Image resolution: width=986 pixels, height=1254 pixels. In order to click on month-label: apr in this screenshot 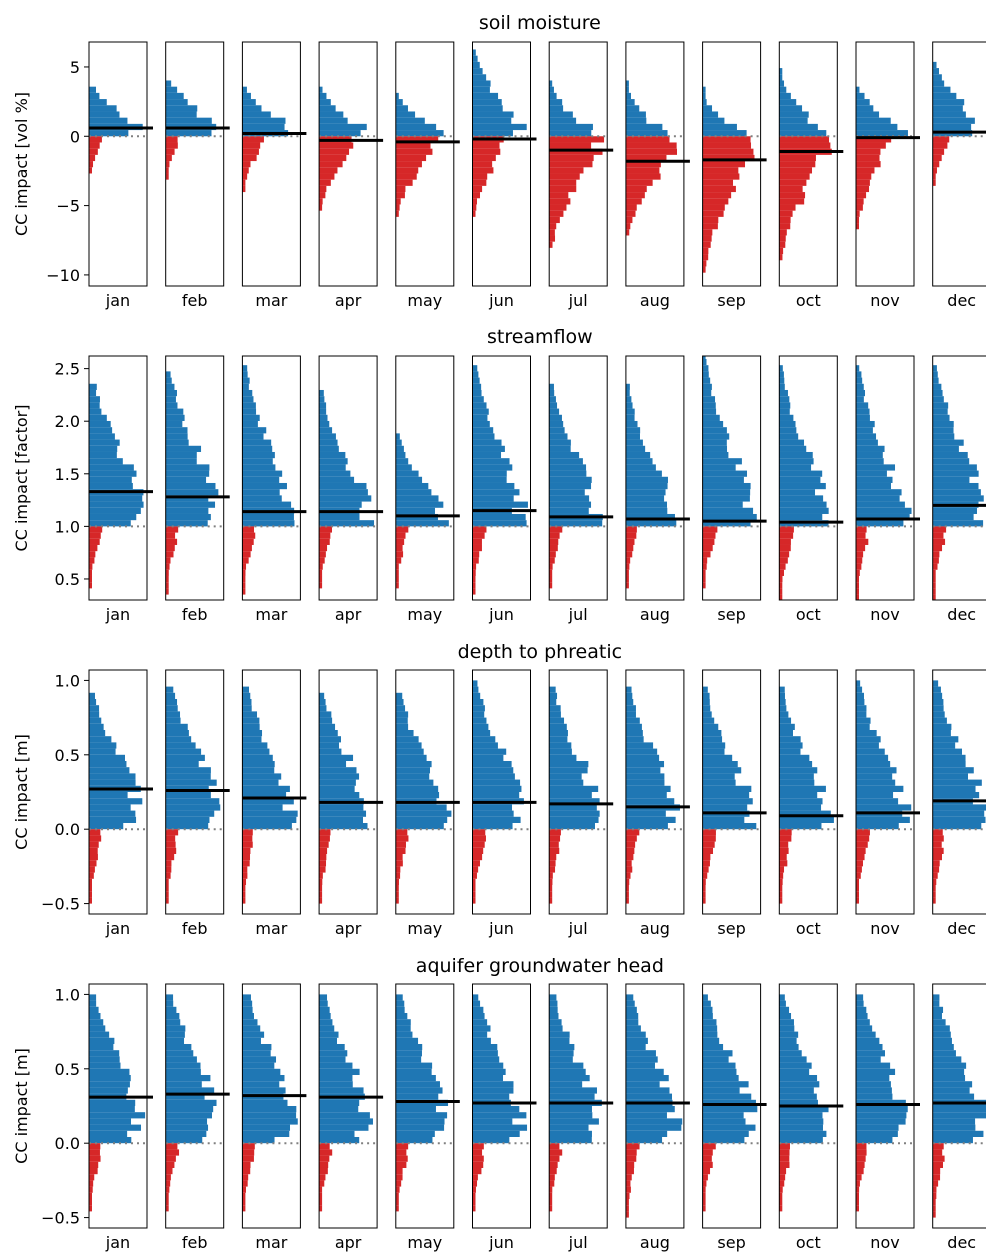, I will do `click(348, 928)`.